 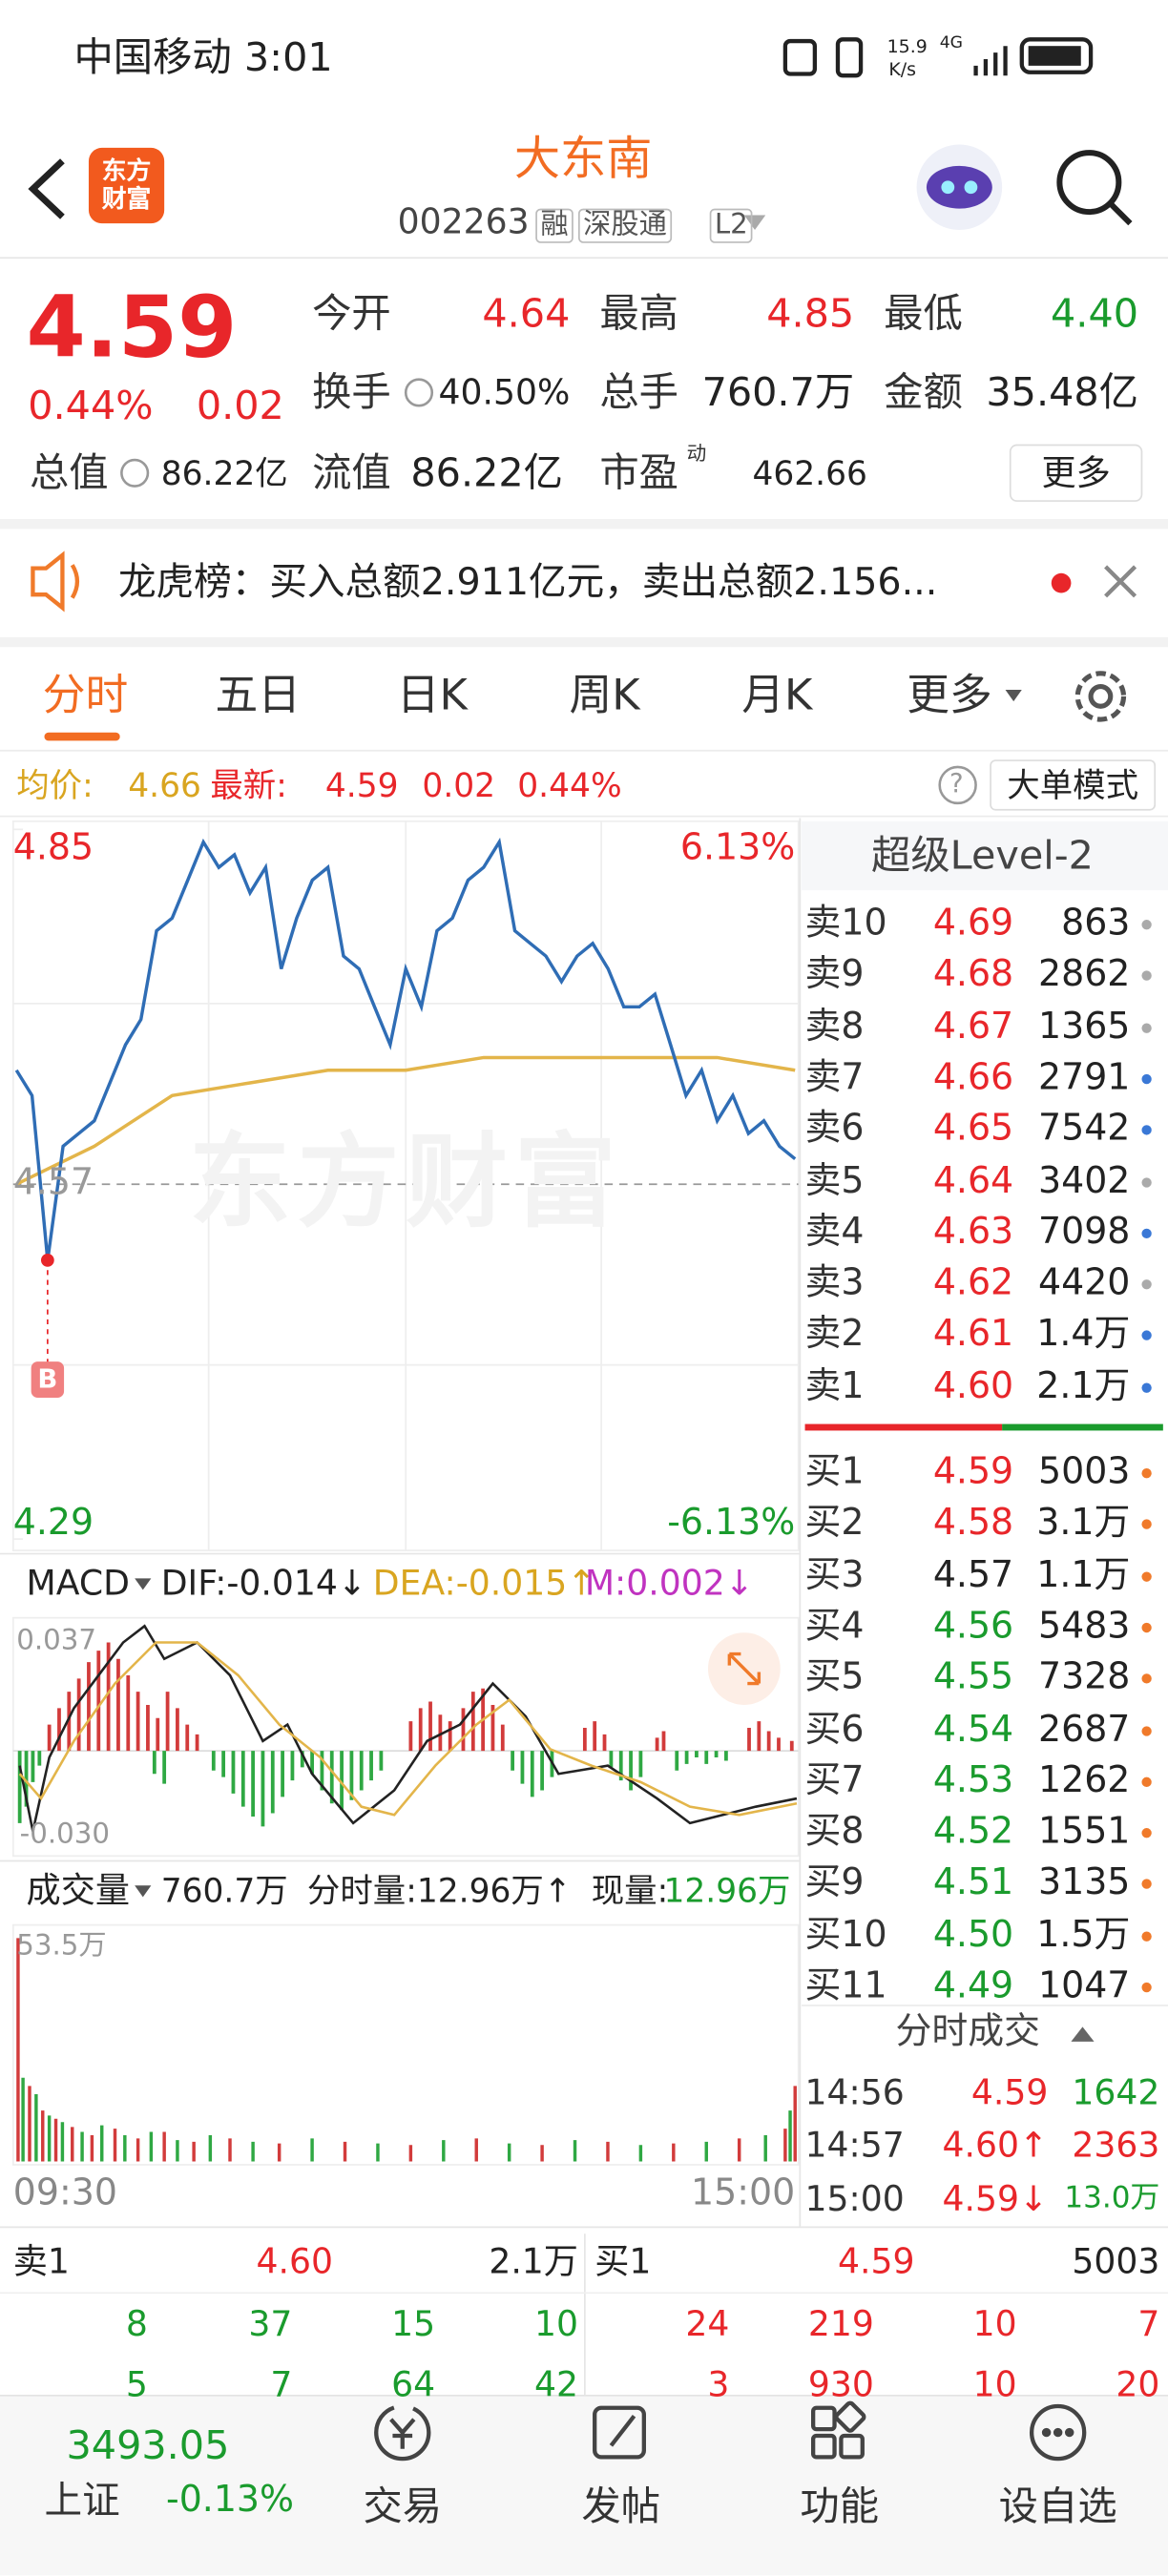 What do you see at coordinates (718, 2384) in the screenshot?
I see `depth-cell: 3` at bounding box center [718, 2384].